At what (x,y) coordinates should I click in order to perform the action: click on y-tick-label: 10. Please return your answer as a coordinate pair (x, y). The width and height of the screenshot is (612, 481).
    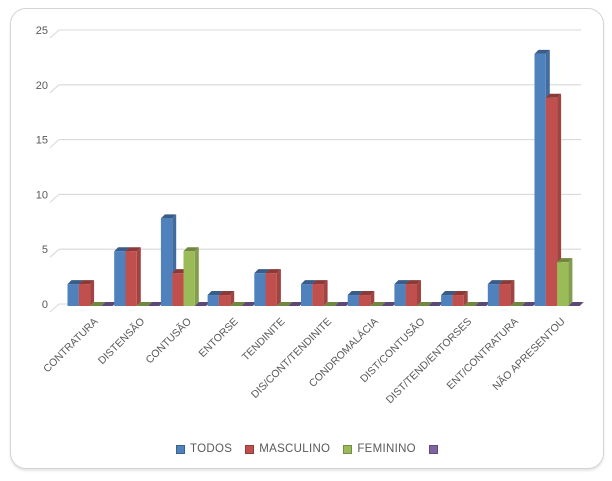
    Looking at the image, I should click on (42, 195).